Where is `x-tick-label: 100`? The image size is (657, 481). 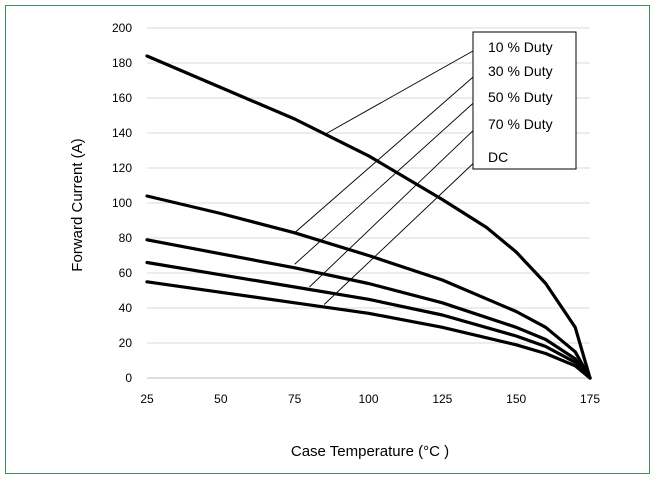
x-tick-label: 100 is located at coordinates (368, 399).